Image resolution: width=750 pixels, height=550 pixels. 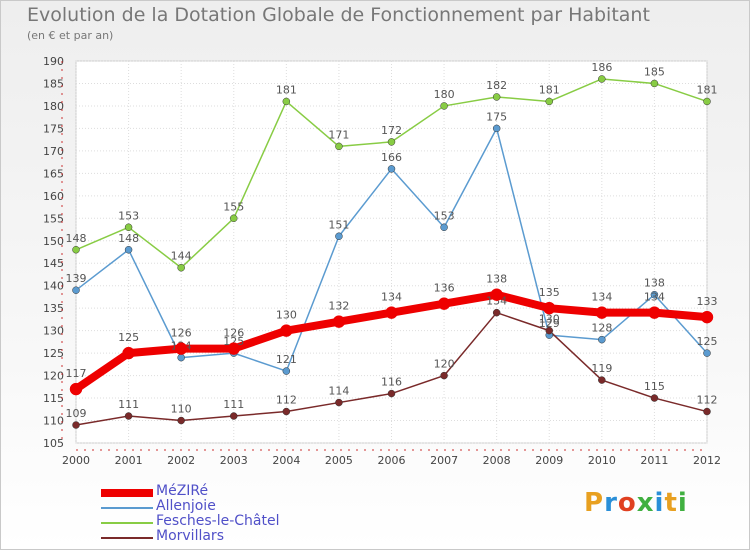 What do you see at coordinates (444, 94) in the screenshot?
I see `data-label: 180` at bounding box center [444, 94].